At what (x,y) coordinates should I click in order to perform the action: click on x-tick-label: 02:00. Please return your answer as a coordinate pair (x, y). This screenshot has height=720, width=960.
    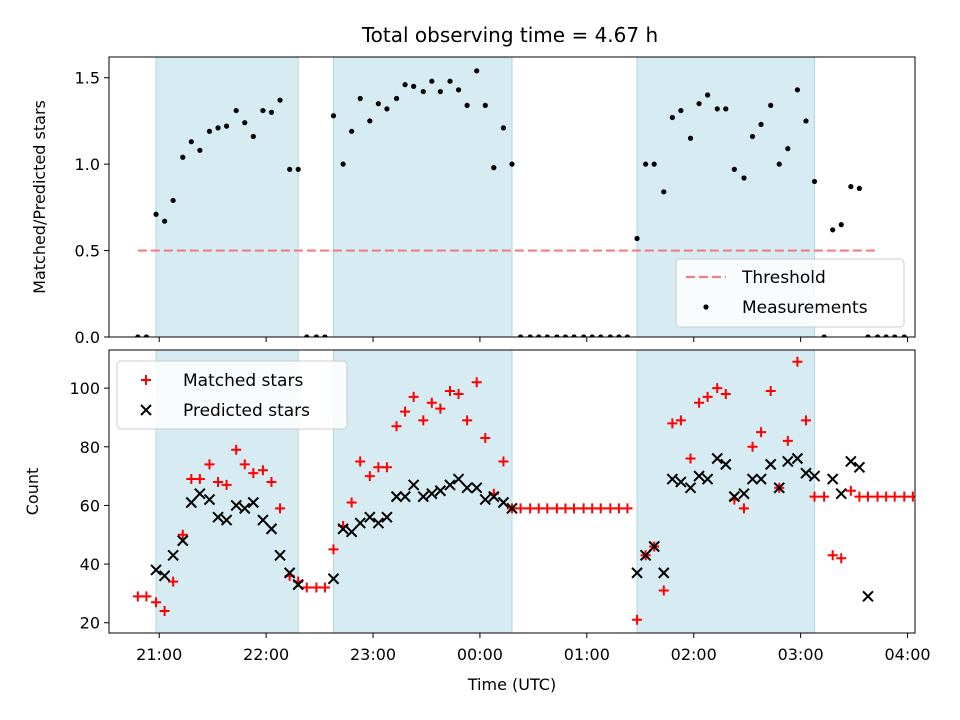
    Looking at the image, I should click on (694, 654).